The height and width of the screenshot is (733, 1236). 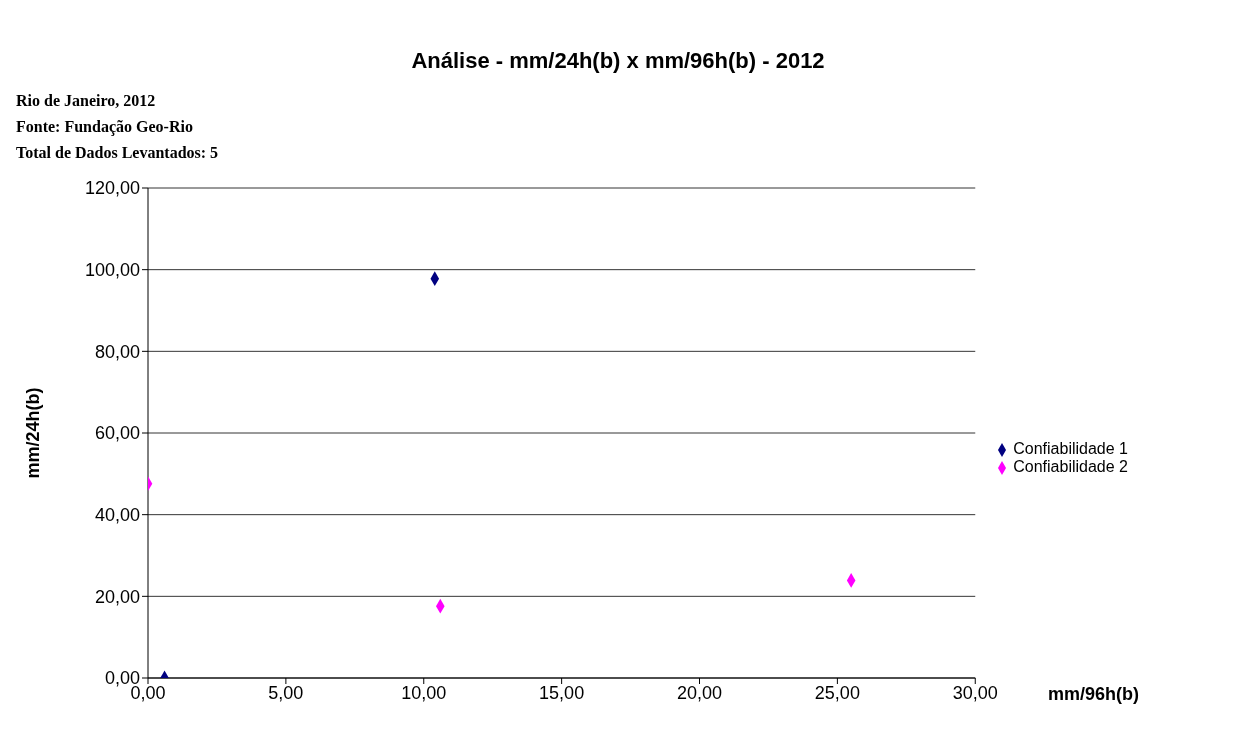 What do you see at coordinates (117, 153) in the screenshot?
I see `text: Total de Dados Levantados: 5` at bounding box center [117, 153].